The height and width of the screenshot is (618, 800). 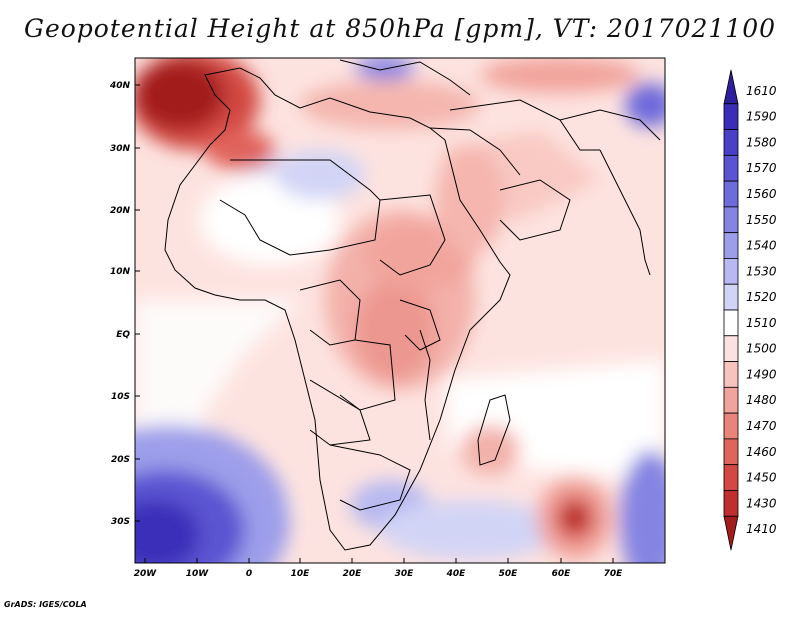 What do you see at coordinates (456, 574) in the screenshot?
I see `lon-label: 40E` at bounding box center [456, 574].